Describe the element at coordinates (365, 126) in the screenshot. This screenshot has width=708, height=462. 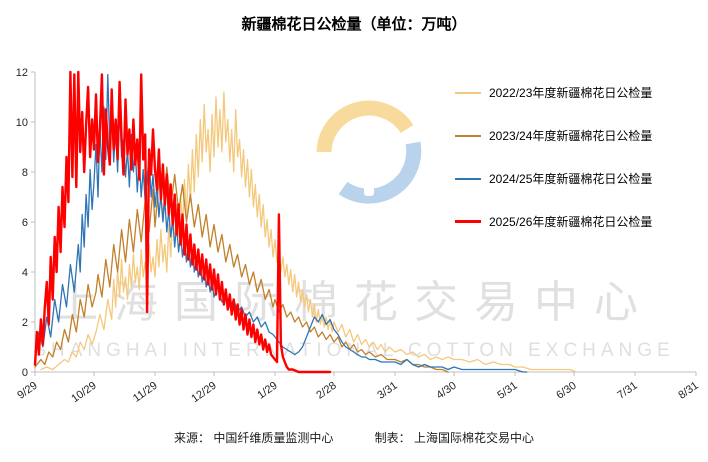
I see `logo-yellow-arc` at that location.